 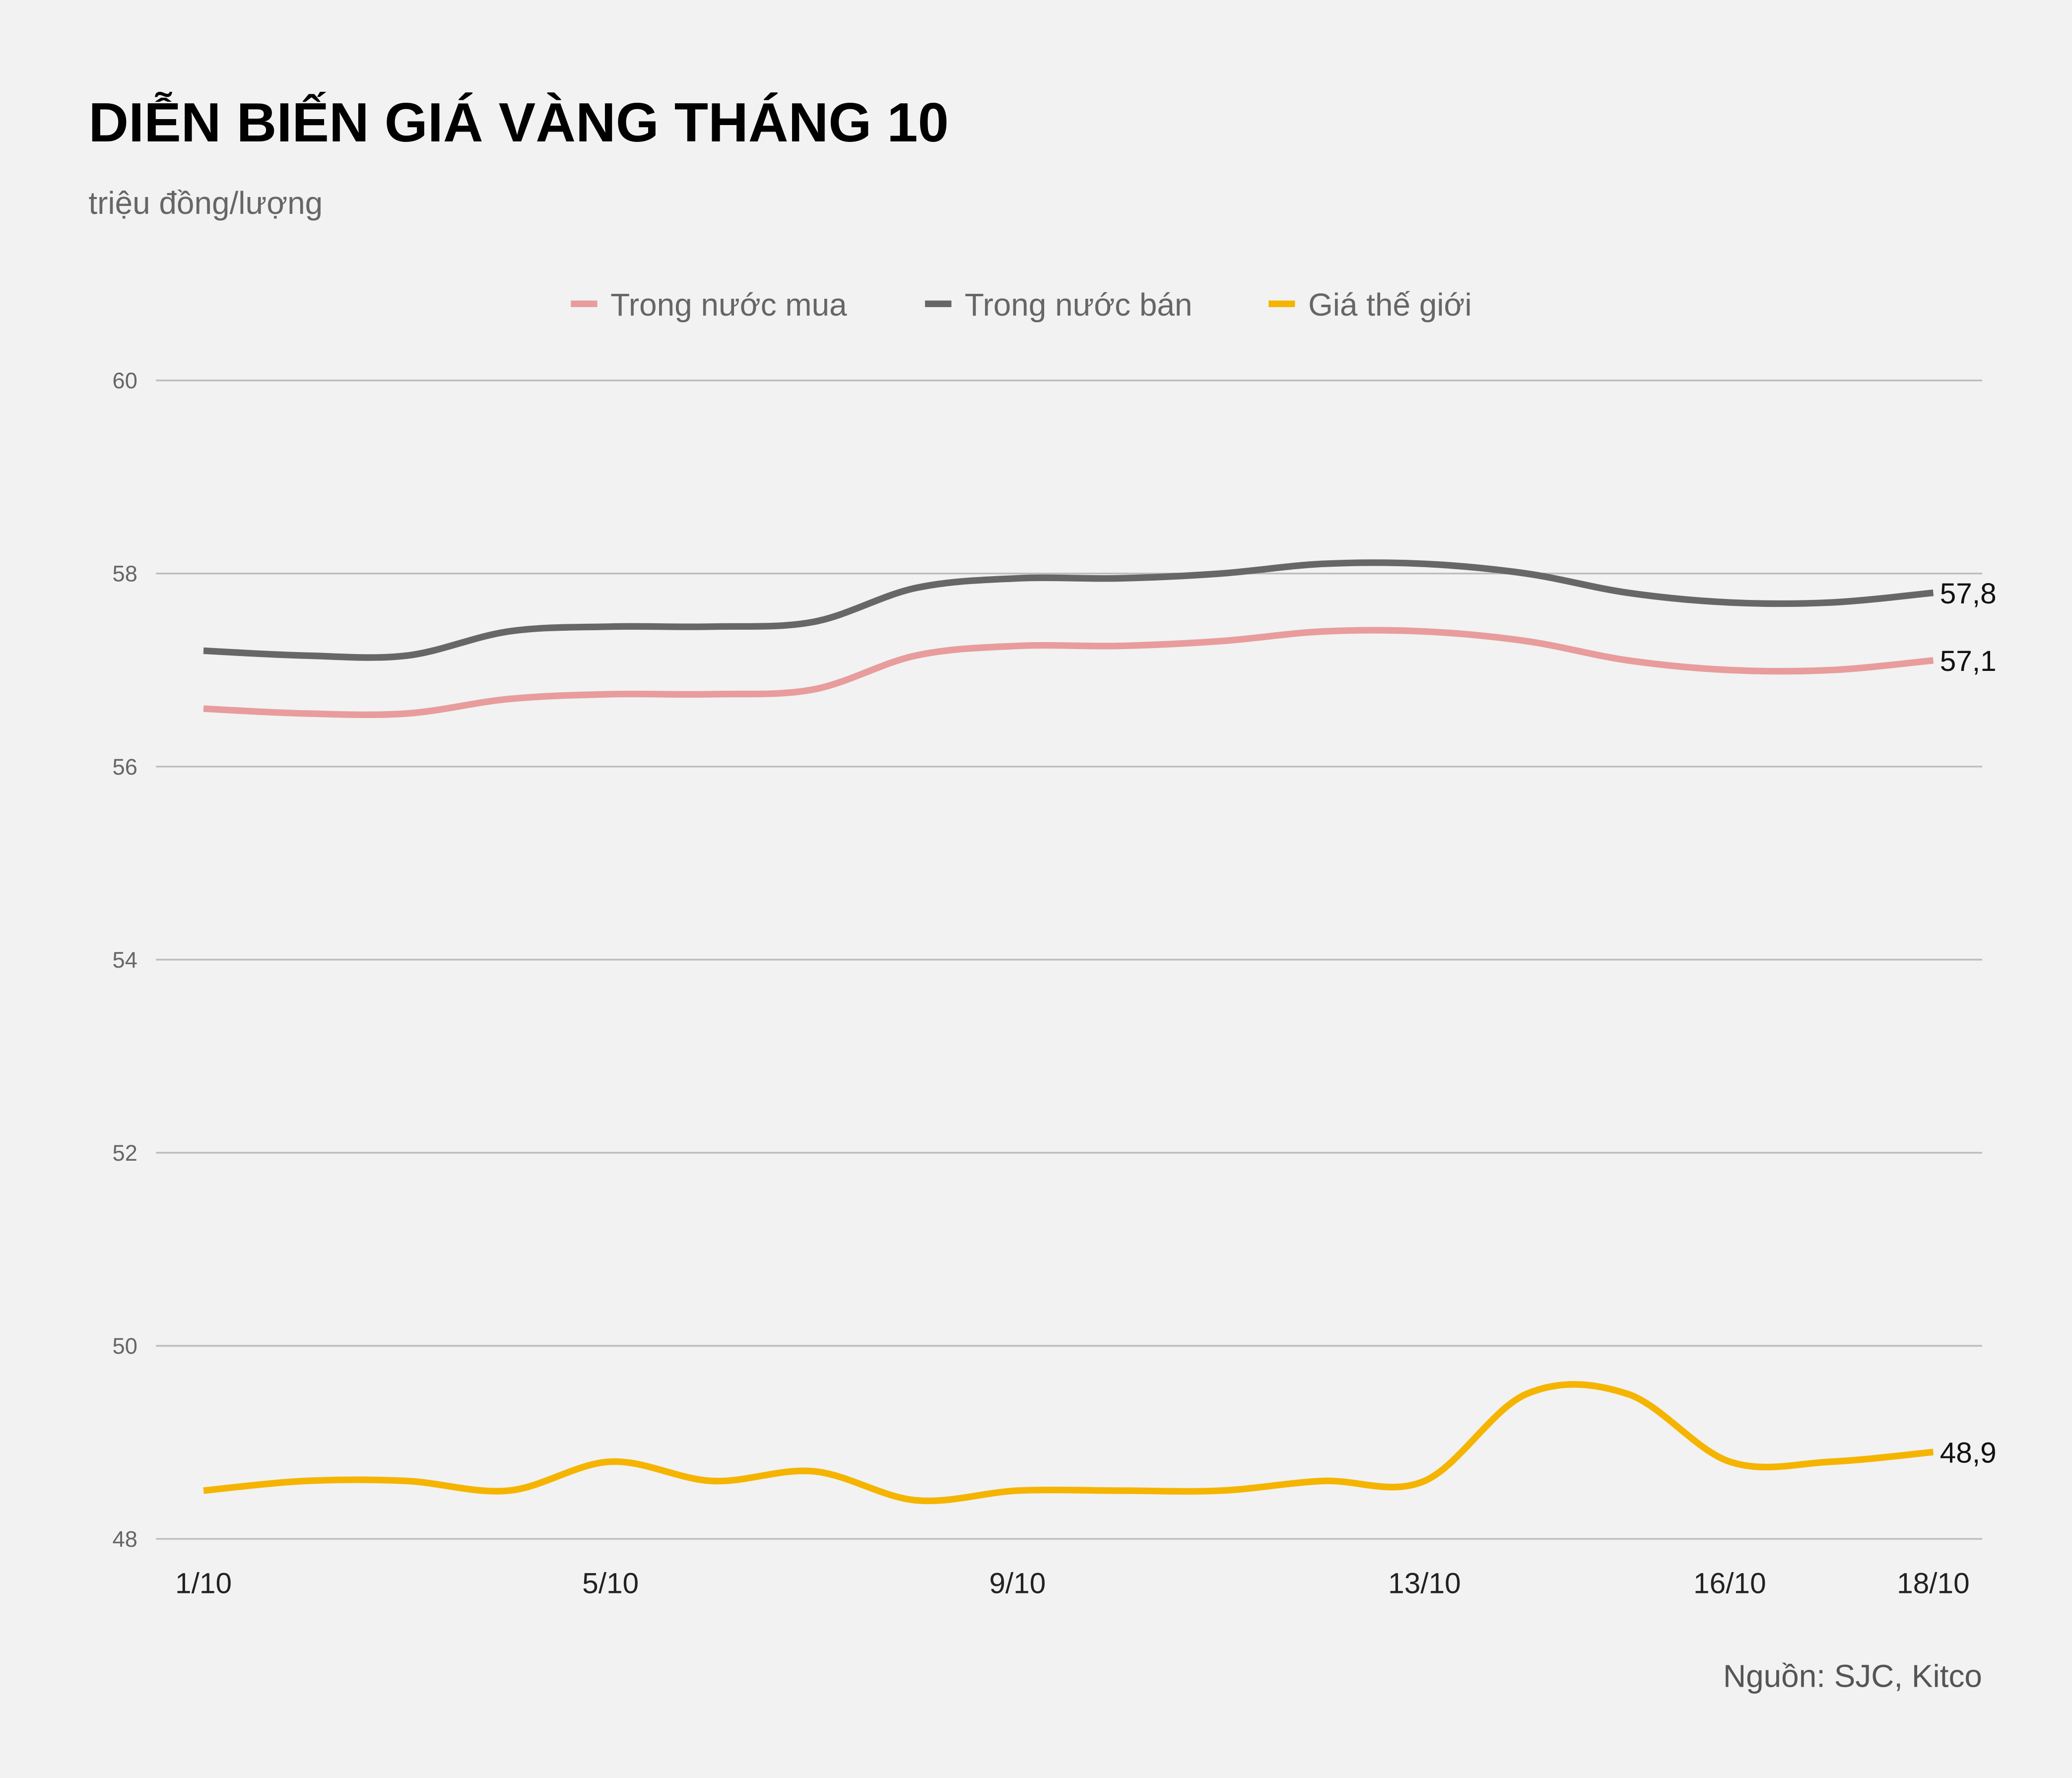 What do you see at coordinates (1729, 1583) in the screenshot?
I see `x-tick-label: 16/10` at bounding box center [1729, 1583].